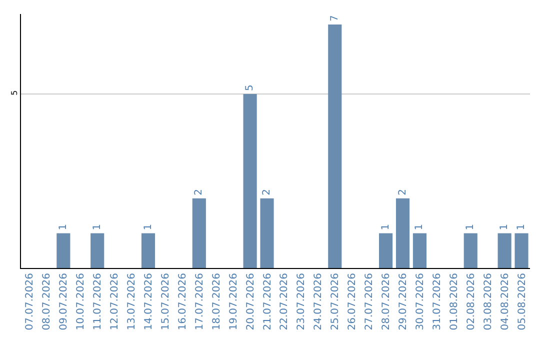  What do you see at coordinates (30, 301) in the screenshot?
I see `x-tick-label: 07.07.2026` at bounding box center [30, 301].